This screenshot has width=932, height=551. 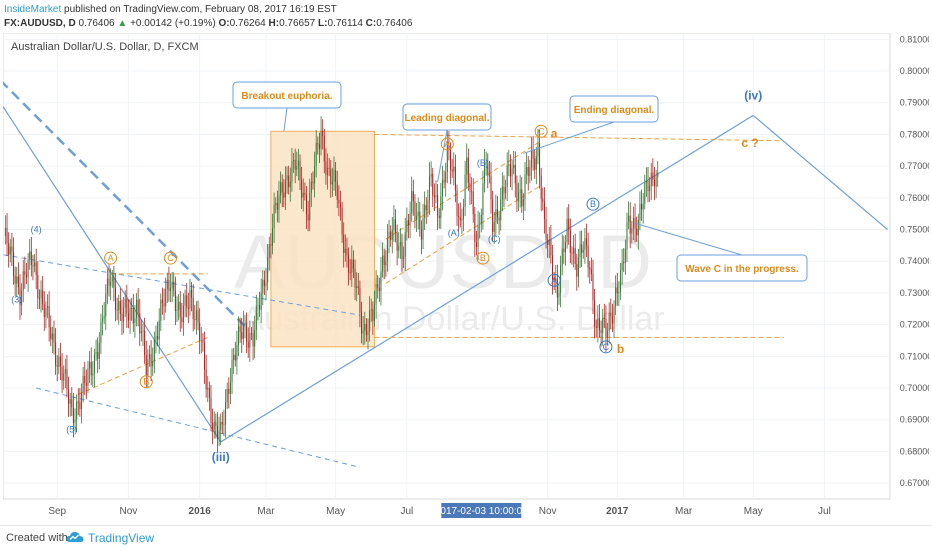 What do you see at coordinates (36, 230) in the screenshot?
I see `wave-label-4: (4)` at bounding box center [36, 230].